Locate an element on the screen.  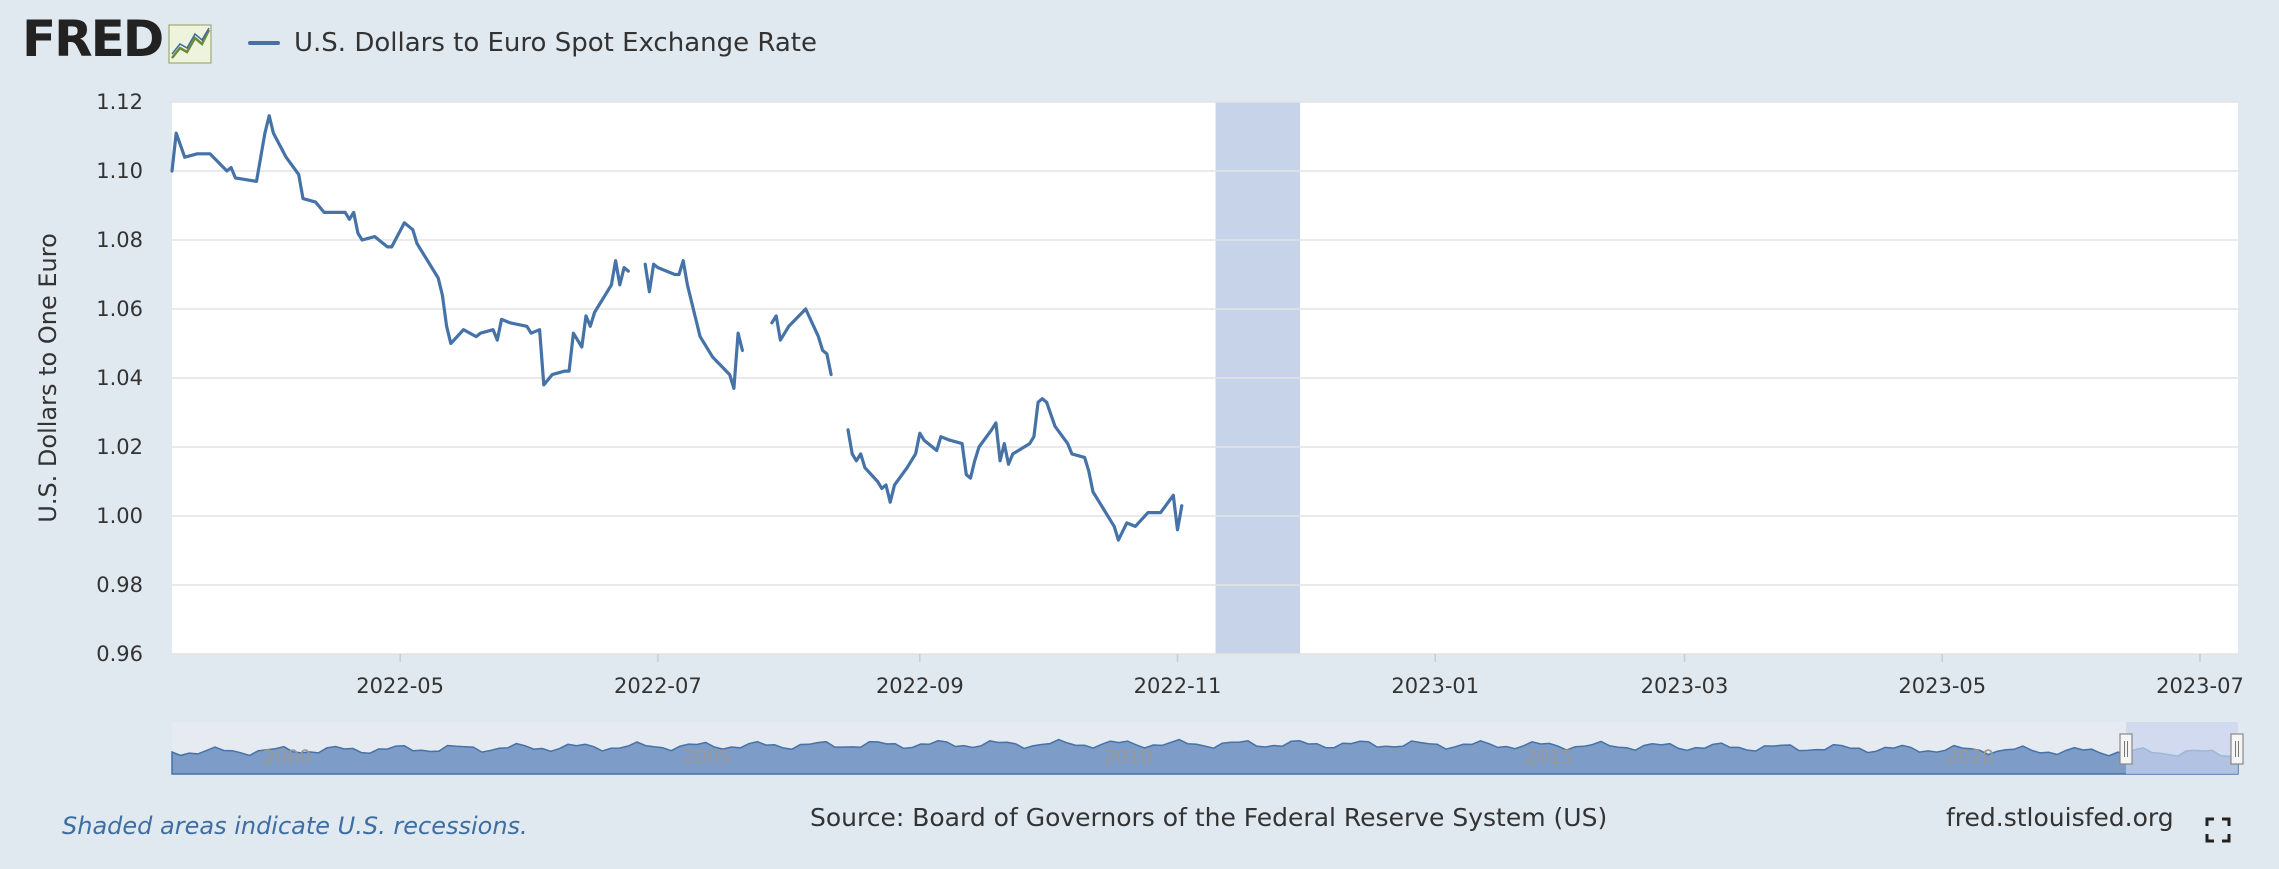
y-tick-label: 1.02 is located at coordinates (119, 447).